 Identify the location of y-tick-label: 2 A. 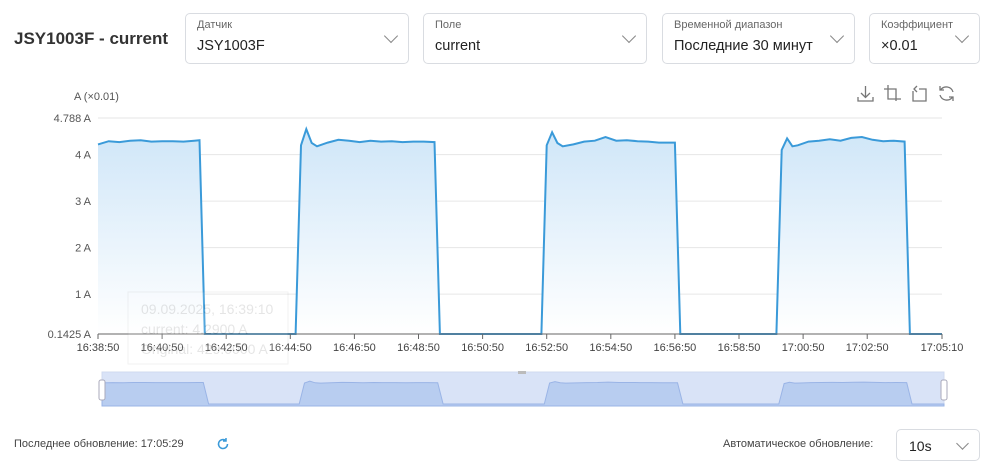
(83, 249).